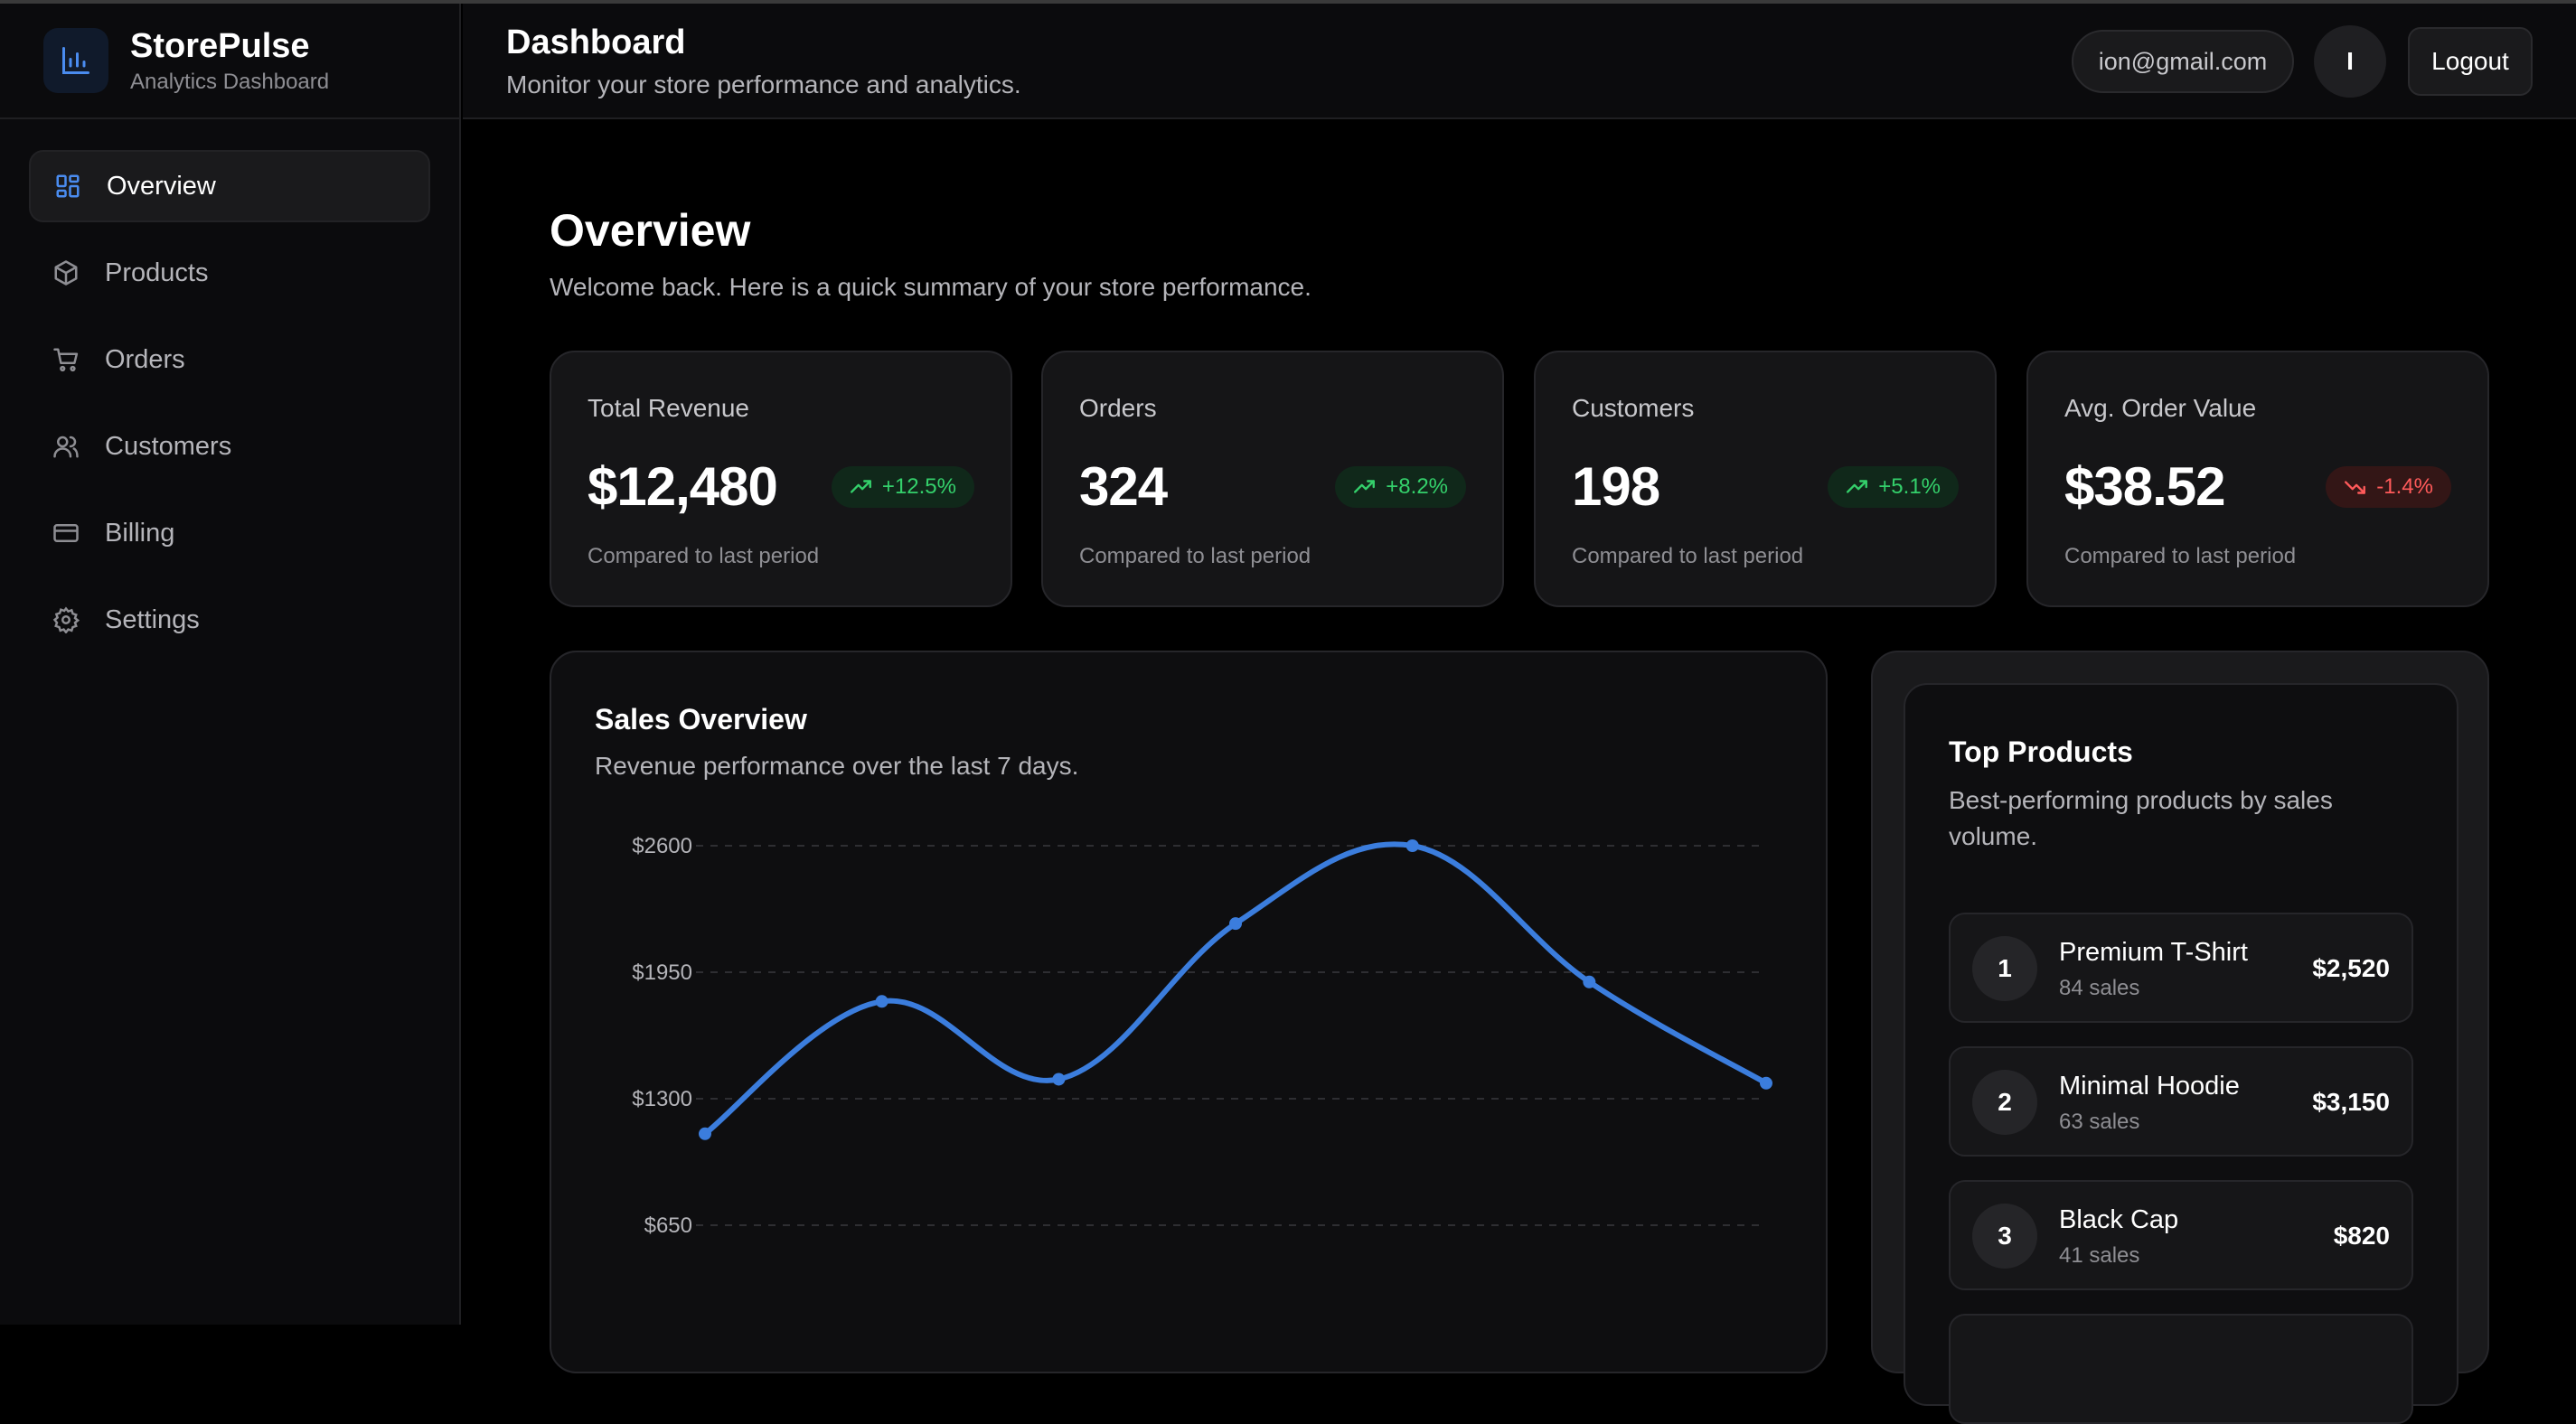  I want to click on avatar: I, so click(2350, 61).